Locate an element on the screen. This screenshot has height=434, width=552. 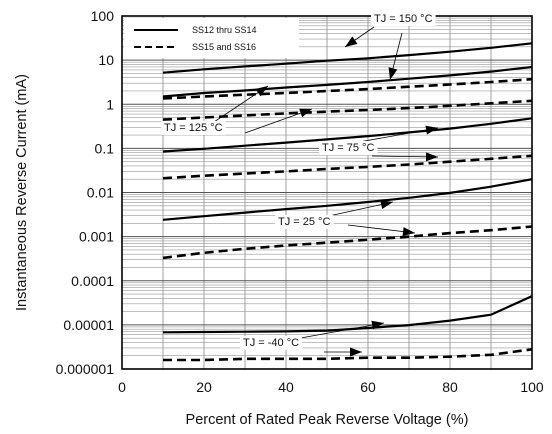
y-axis-title: Instantaneous Reverse Current (mA) is located at coordinates (22, 192).